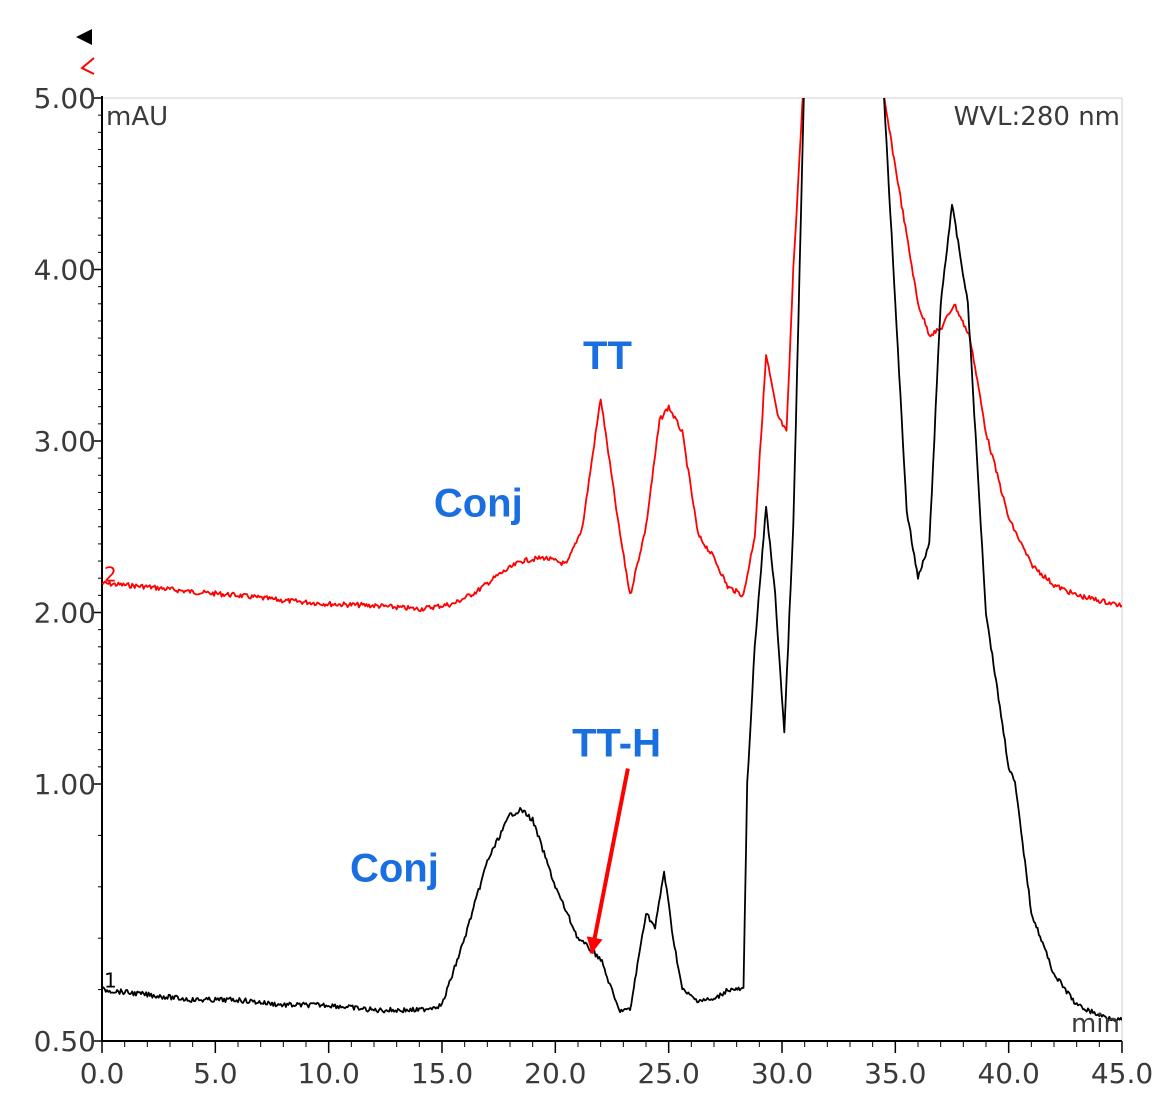  What do you see at coordinates (102, 1073) in the screenshot?
I see `x-tick-label: 0.0` at bounding box center [102, 1073].